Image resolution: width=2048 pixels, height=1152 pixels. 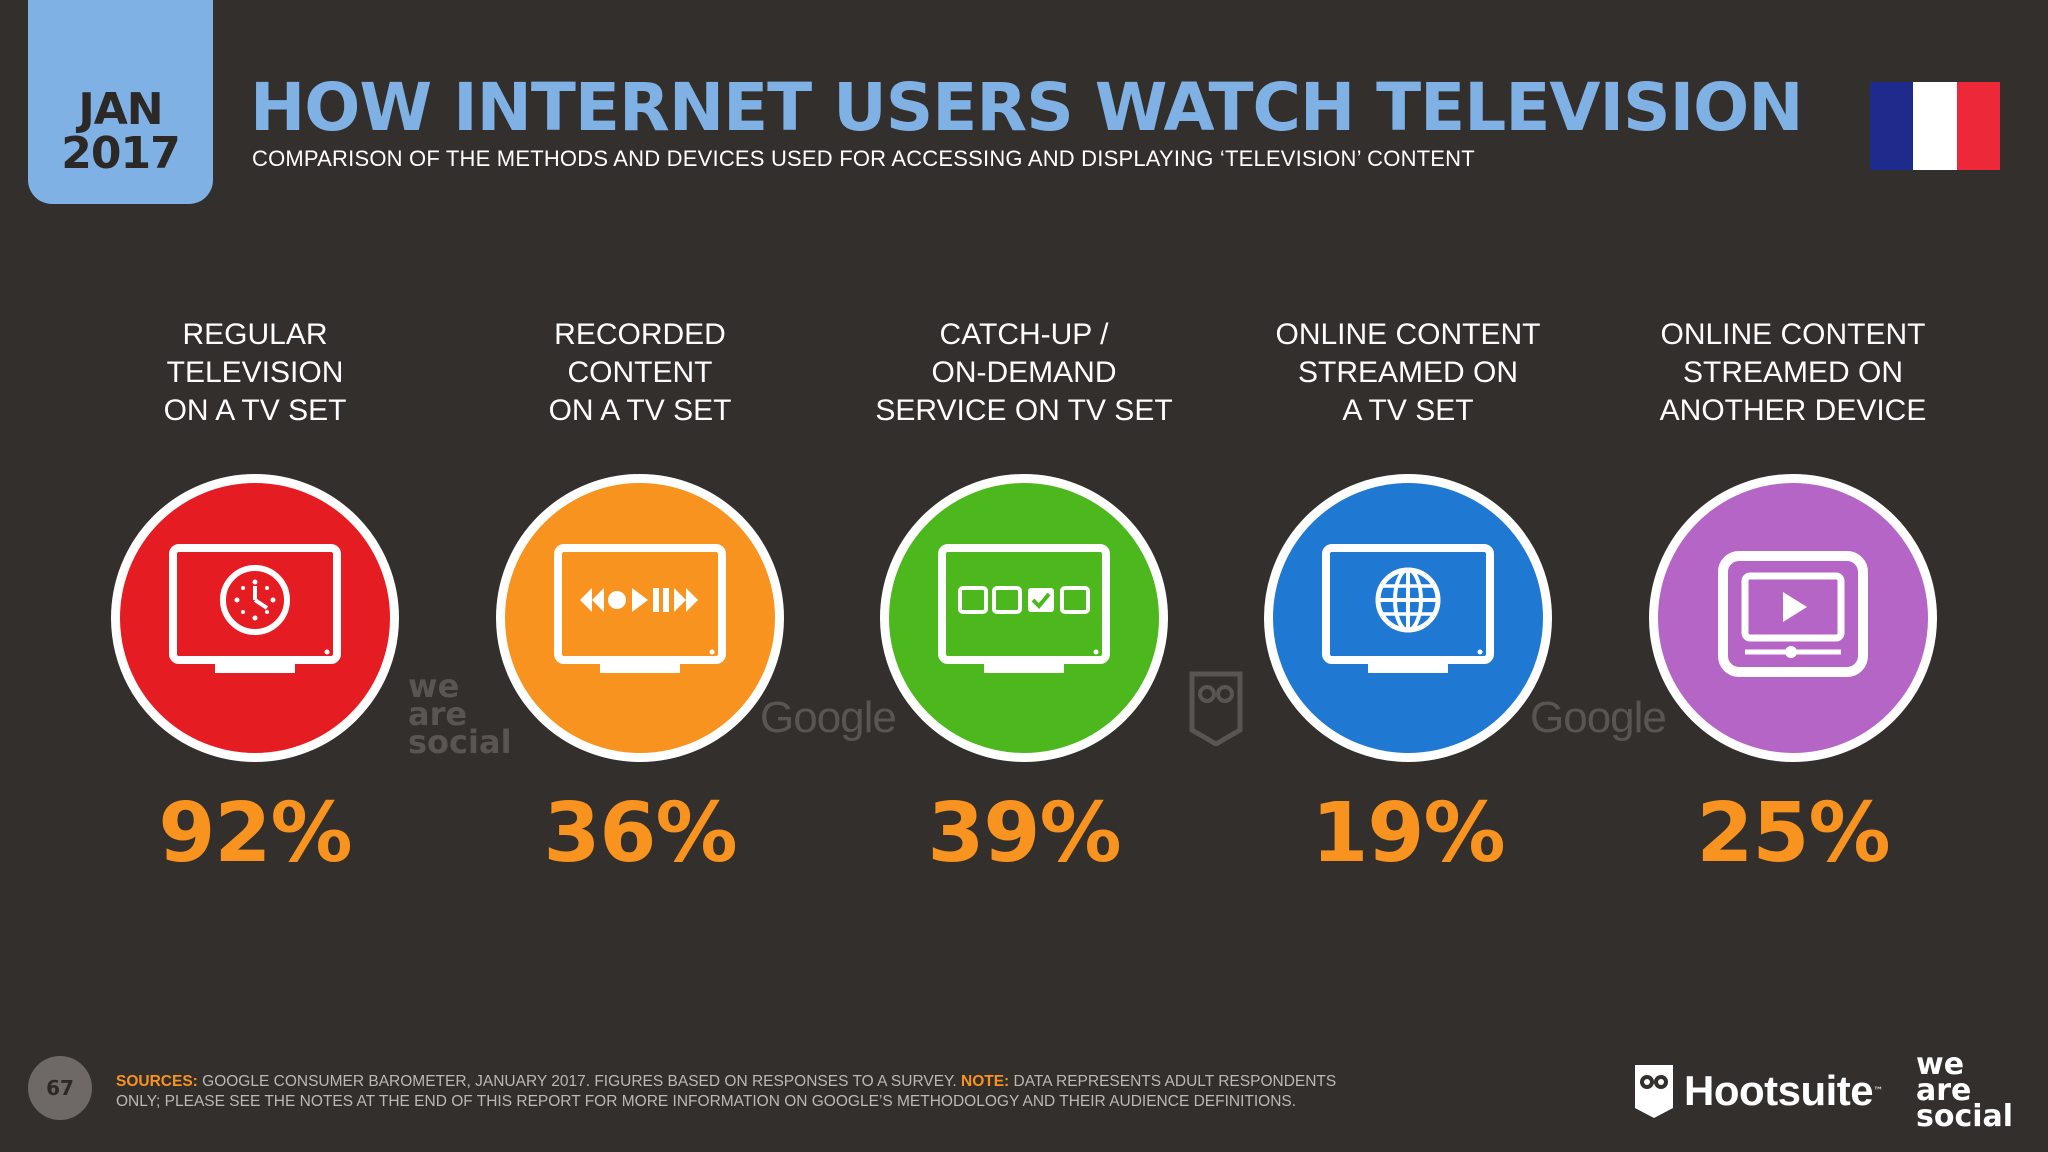 I want to click on method-regular-tv: REGULAR TELEVISION ON A TV SET 92%, so click(x=255, y=598).